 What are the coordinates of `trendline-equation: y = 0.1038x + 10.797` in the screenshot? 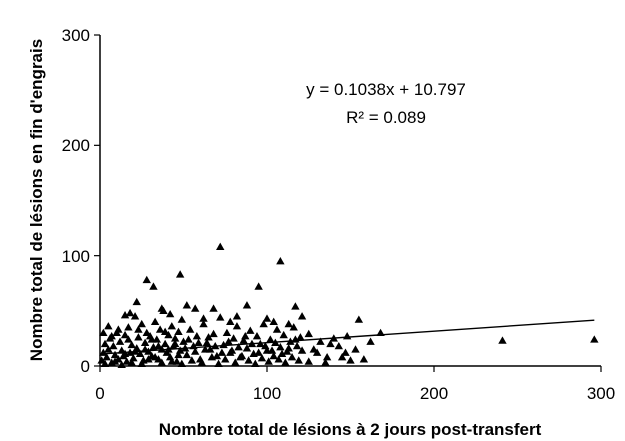 It's located at (386, 89).